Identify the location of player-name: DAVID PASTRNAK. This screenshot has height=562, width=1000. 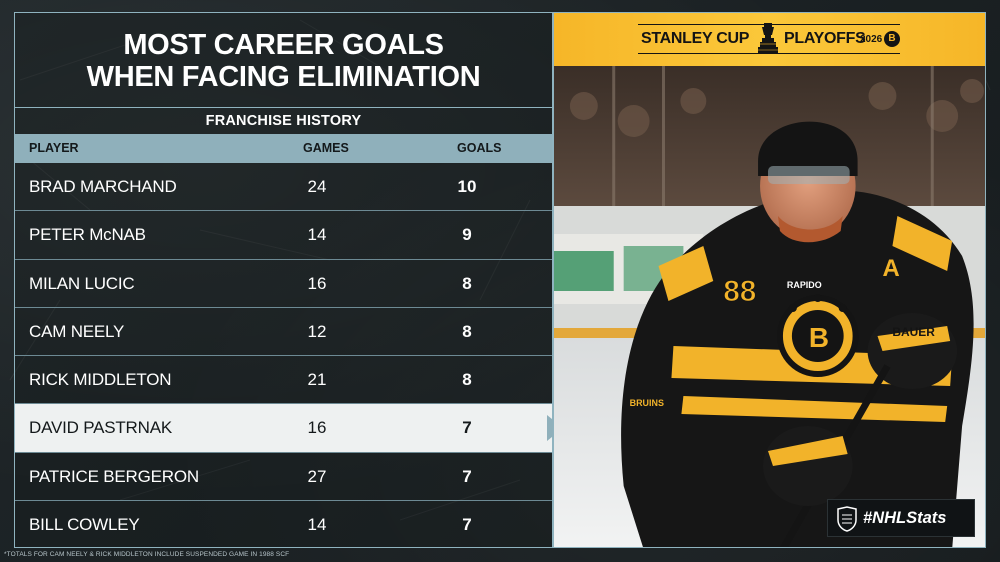
(100, 428).